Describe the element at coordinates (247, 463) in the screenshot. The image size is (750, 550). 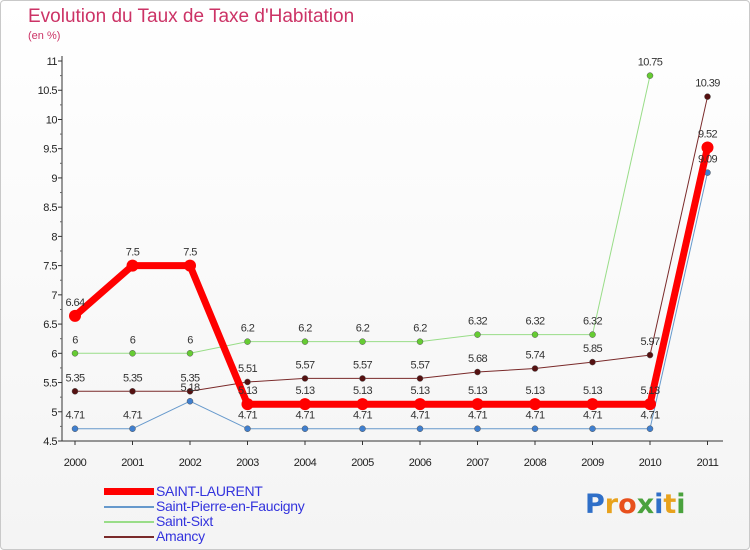
I see `x-tick-label: 2003` at that location.